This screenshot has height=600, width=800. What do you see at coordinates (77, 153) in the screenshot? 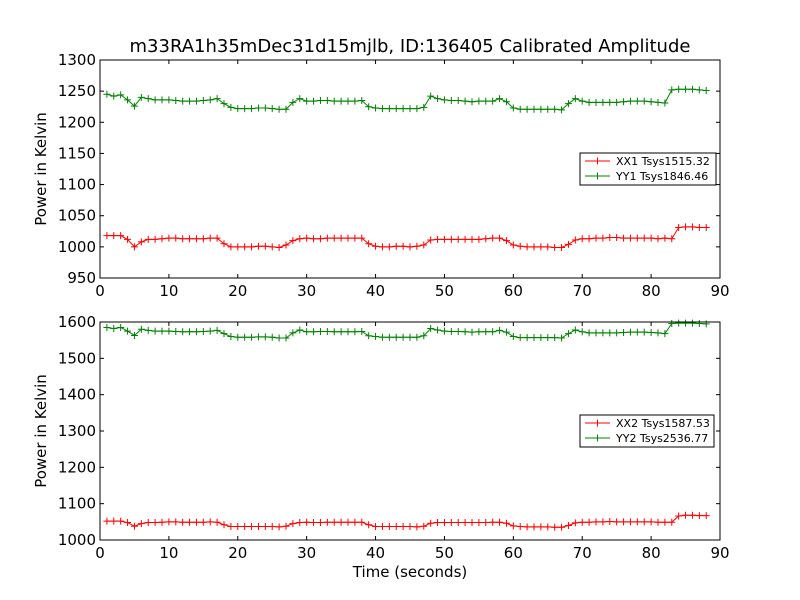
I see `y-tick-label: 1150` at bounding box center [77, 153].